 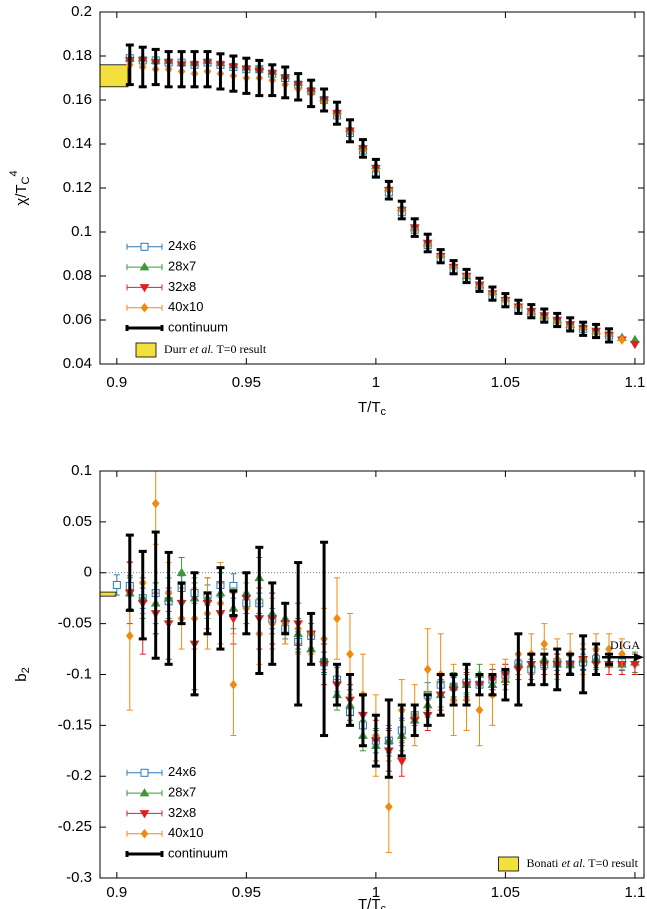 What do you see at coordinates (81, 470) in the screenshot?
I see `y-tick-label: 0.1` at bounding box center [81, 470].